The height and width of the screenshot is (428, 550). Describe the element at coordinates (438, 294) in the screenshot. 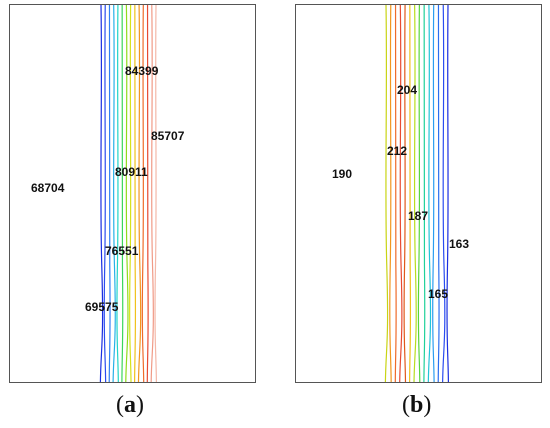

I see `contour-label: 165` at that location.